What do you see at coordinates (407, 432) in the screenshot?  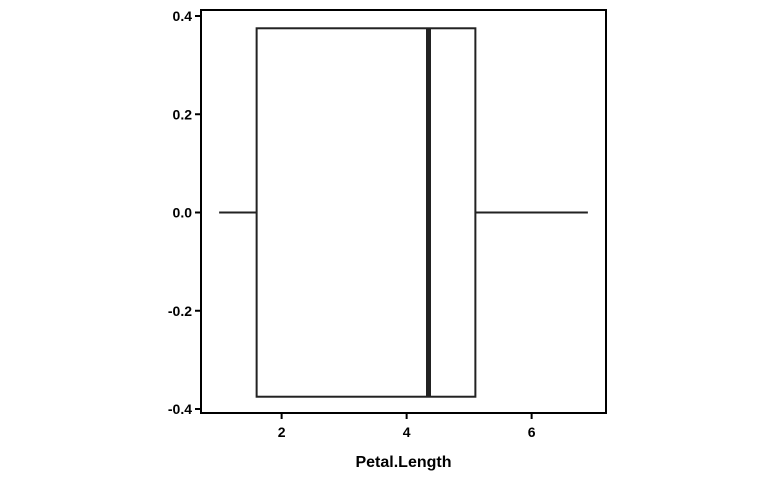 I see `x-tick-label: 4` at bounding box center [407, 432].